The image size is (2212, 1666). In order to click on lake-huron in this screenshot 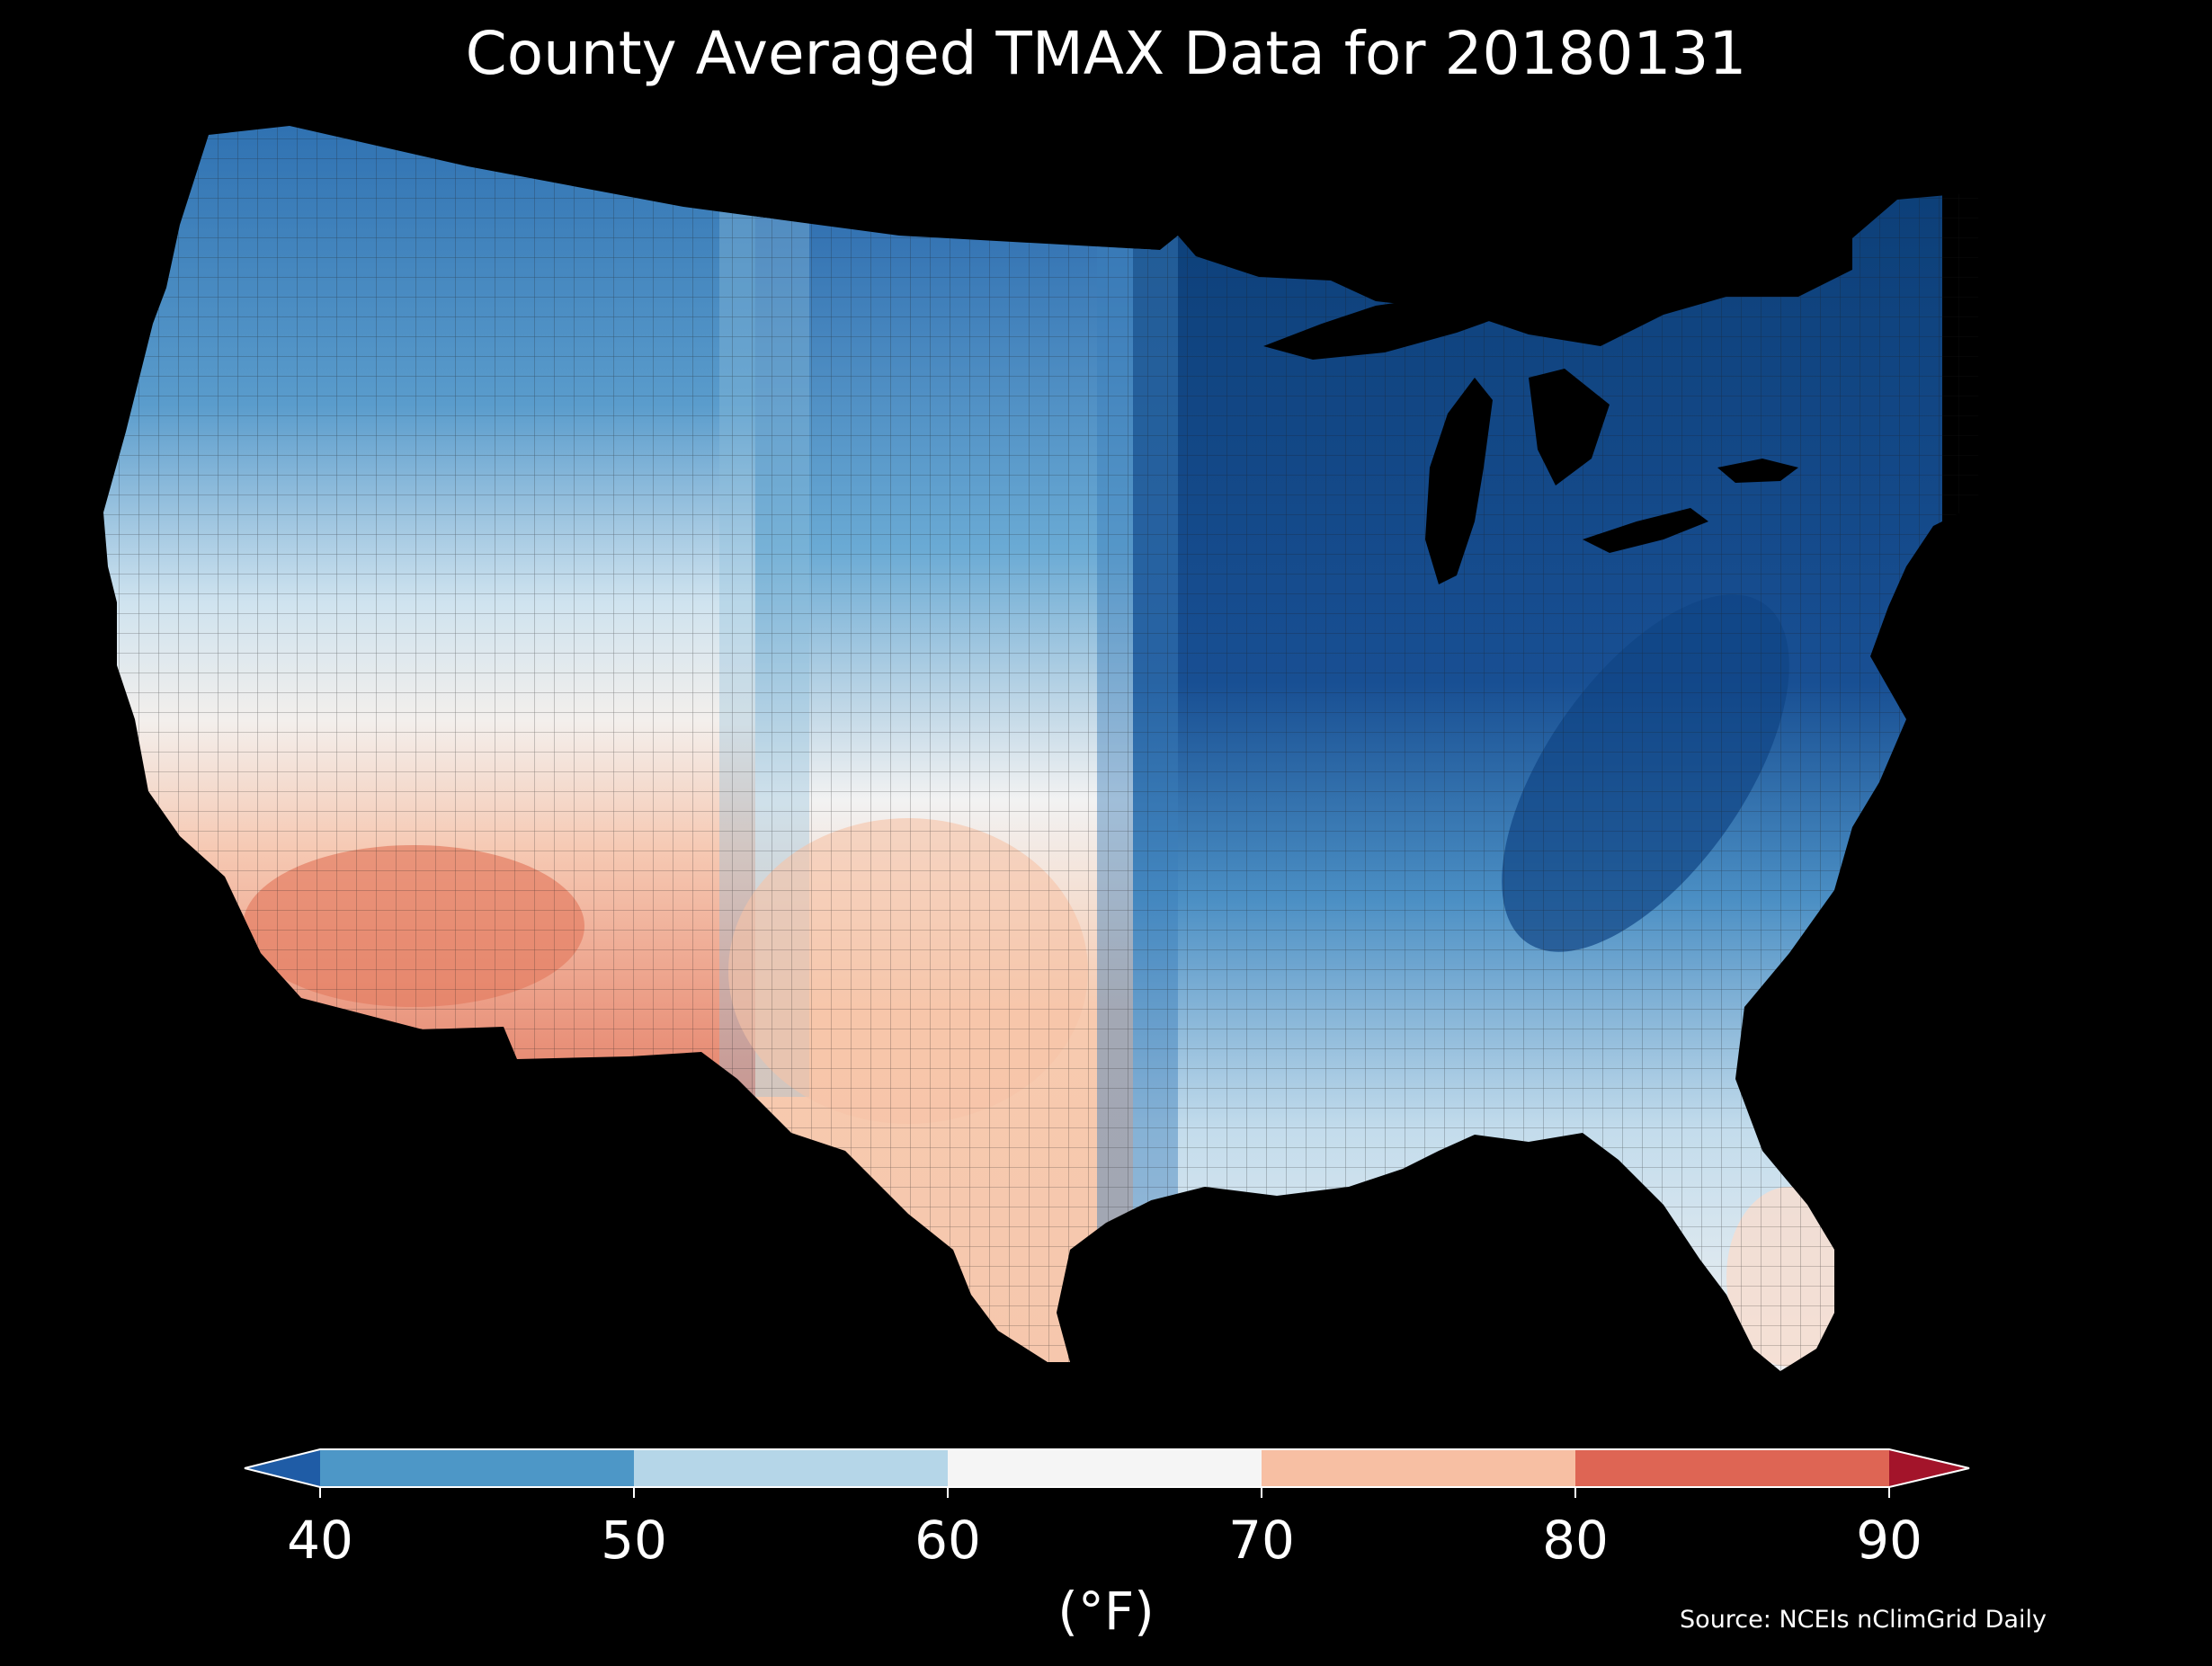, I will do `click(1569, 427)`.